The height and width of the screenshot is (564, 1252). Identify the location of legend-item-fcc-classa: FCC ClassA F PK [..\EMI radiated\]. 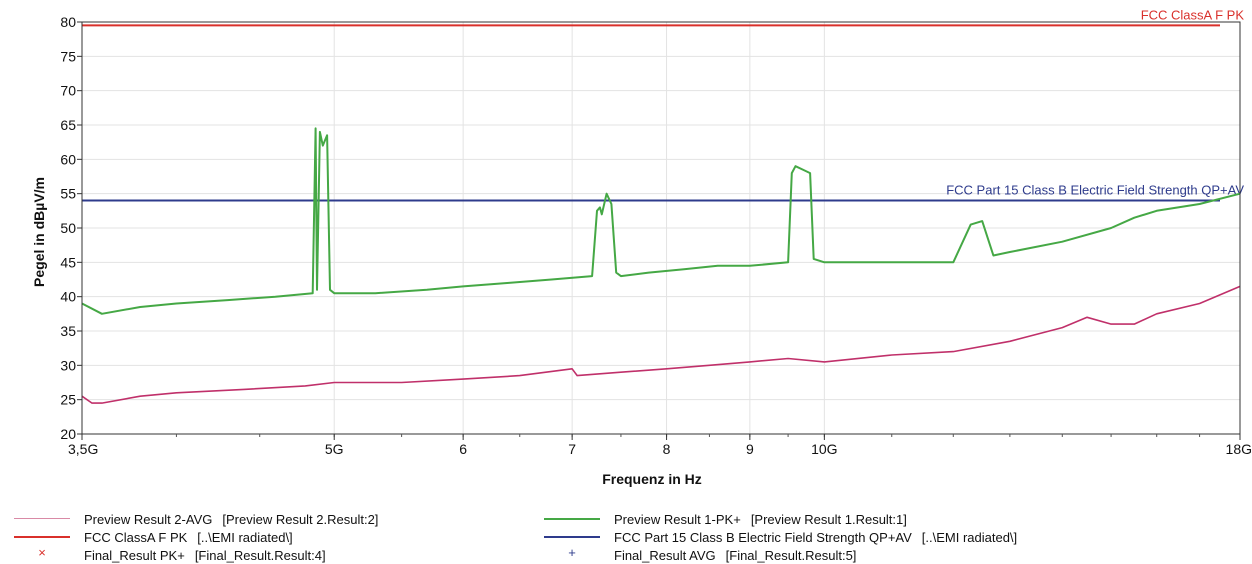
(153, 537).